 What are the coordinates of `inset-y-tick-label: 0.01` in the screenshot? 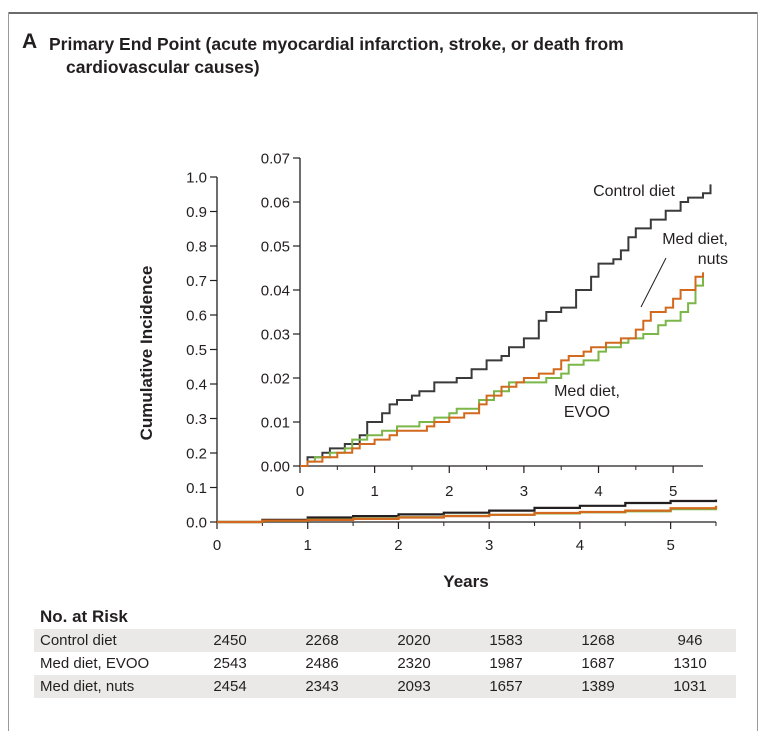 It's located at (275, 423).